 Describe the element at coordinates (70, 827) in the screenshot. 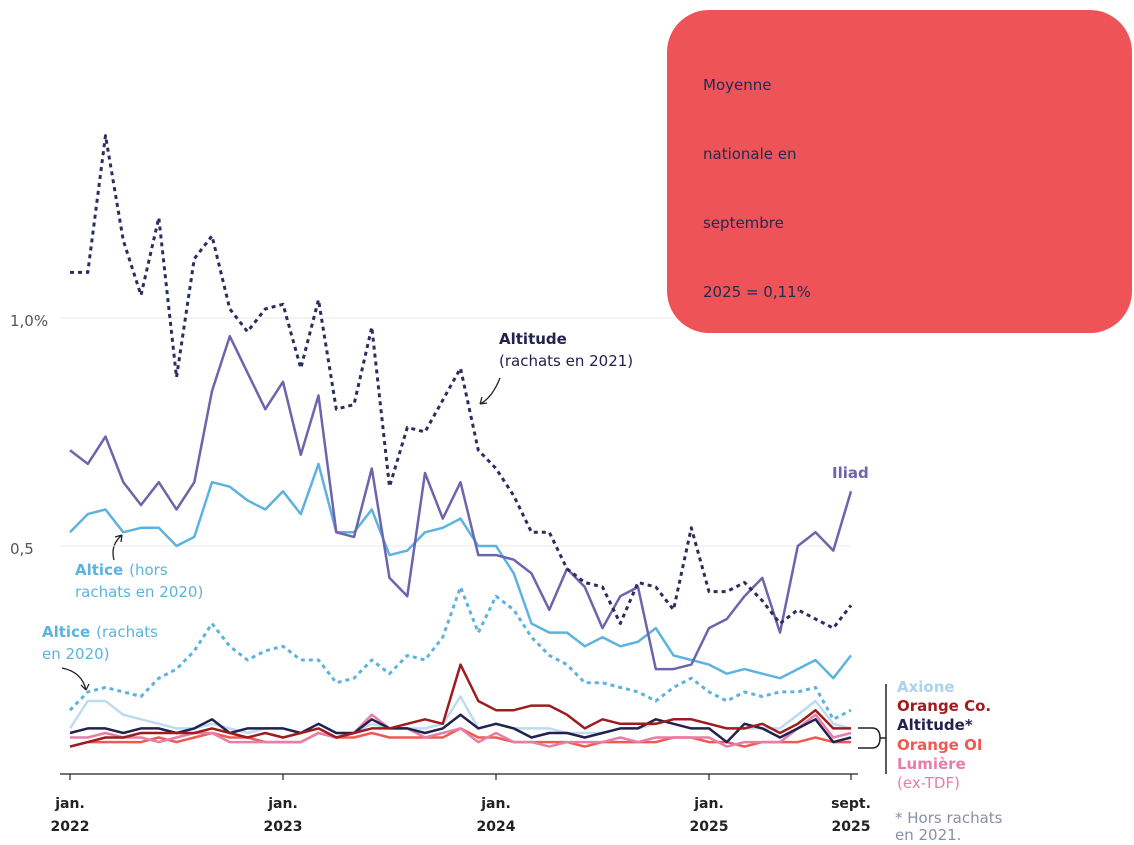

I see `x-tick-label-line: 2022` at that location.